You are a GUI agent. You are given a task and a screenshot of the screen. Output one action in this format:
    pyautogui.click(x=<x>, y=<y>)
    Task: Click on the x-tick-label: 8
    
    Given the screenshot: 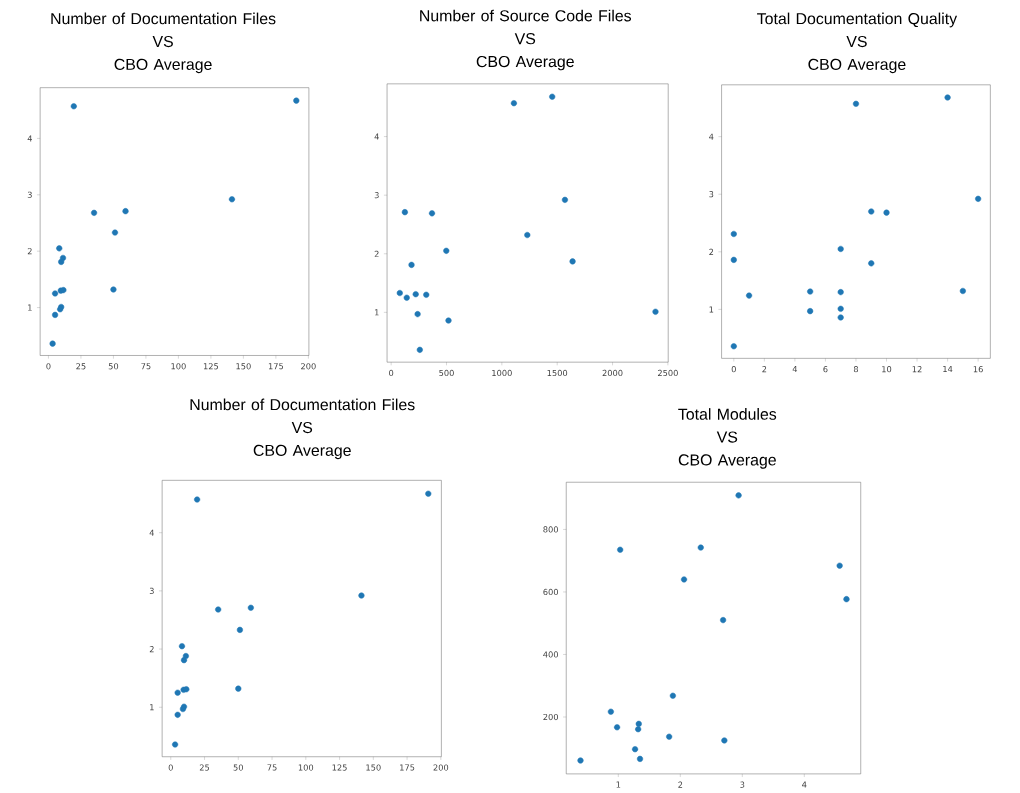 What is the action you would take?
    pyautogui.click(x=856, y=369)
    